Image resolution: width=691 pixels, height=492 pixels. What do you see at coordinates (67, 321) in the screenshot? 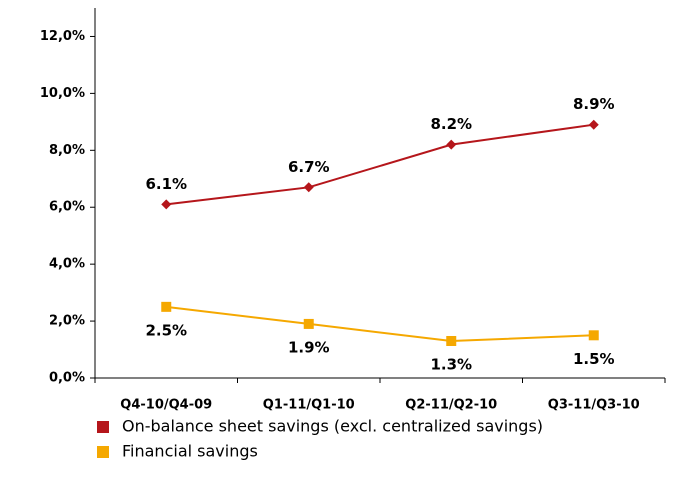
I see `y-tick-label: 2,0%` at bounding box center [67, 321].